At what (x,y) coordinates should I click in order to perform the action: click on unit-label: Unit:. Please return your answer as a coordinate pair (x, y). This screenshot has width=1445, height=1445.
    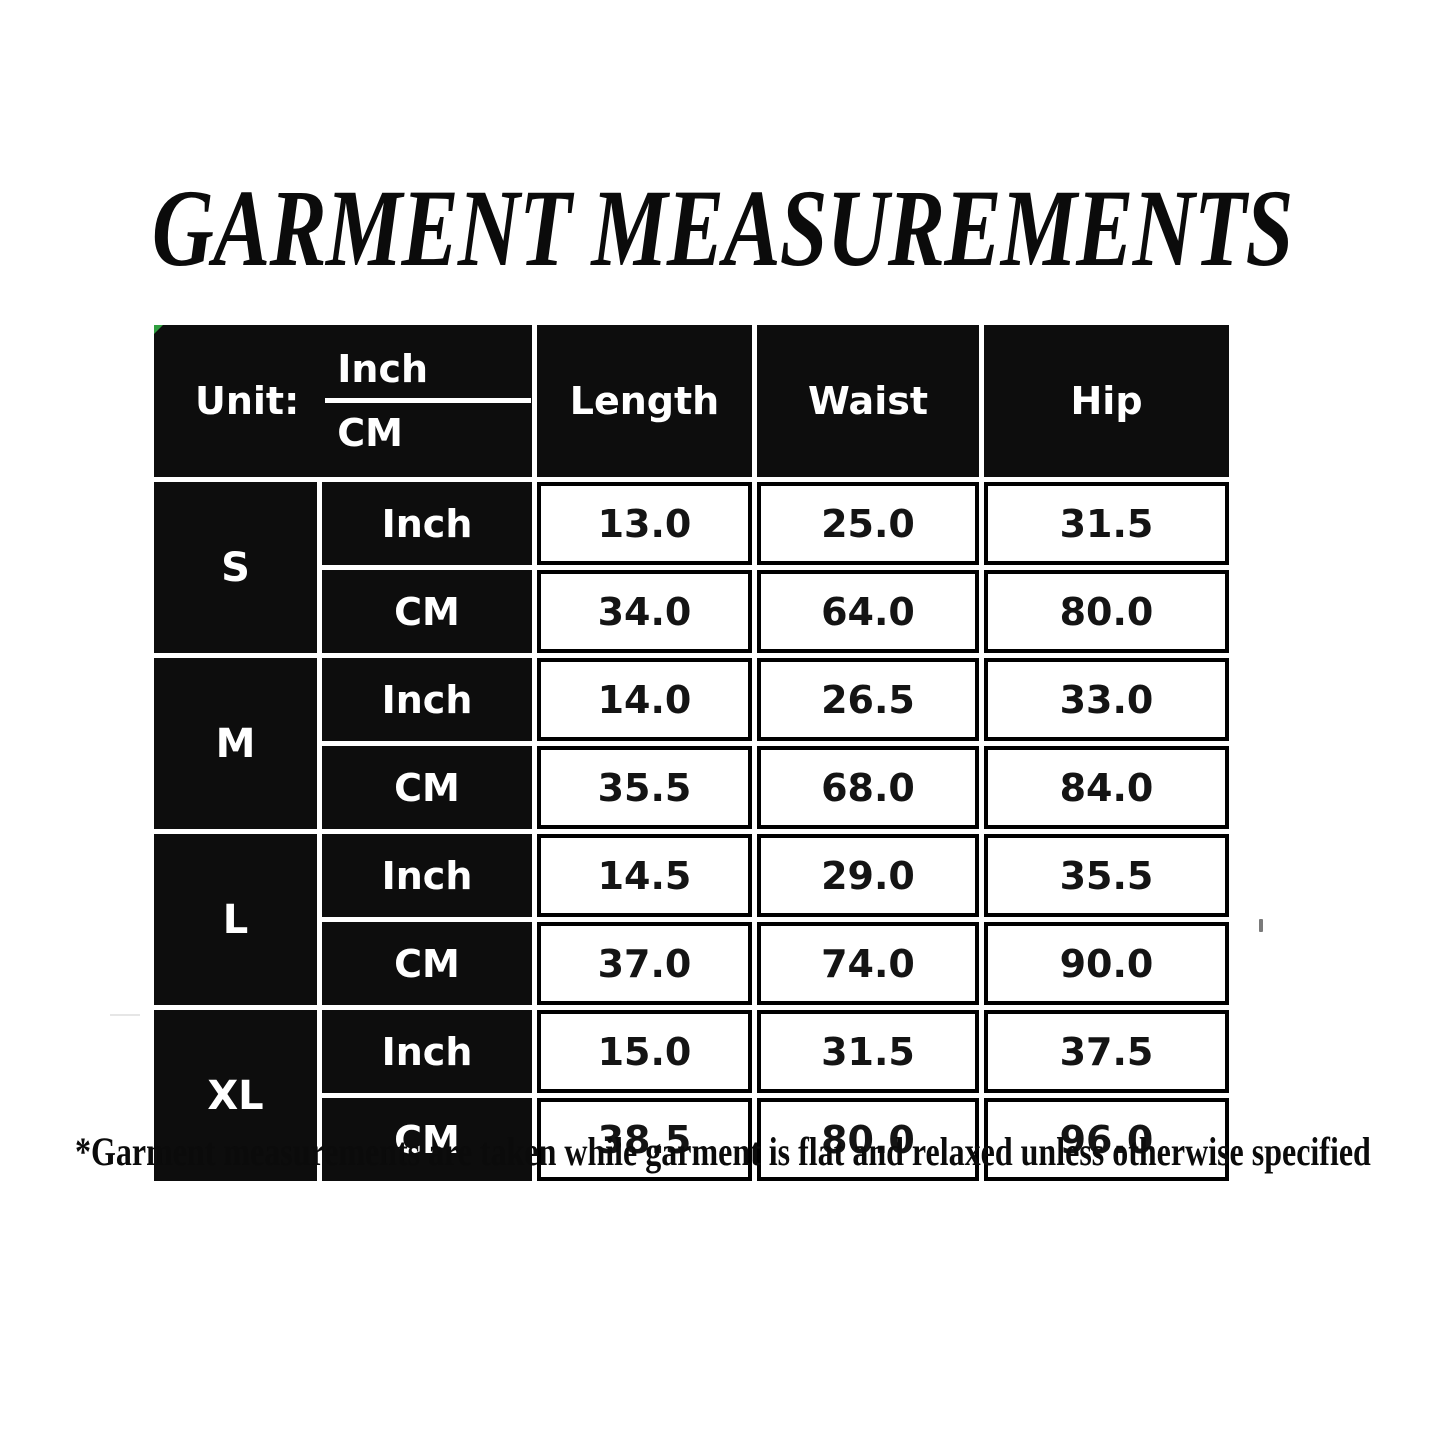
    Looking at the image, I should click on (247, 401).